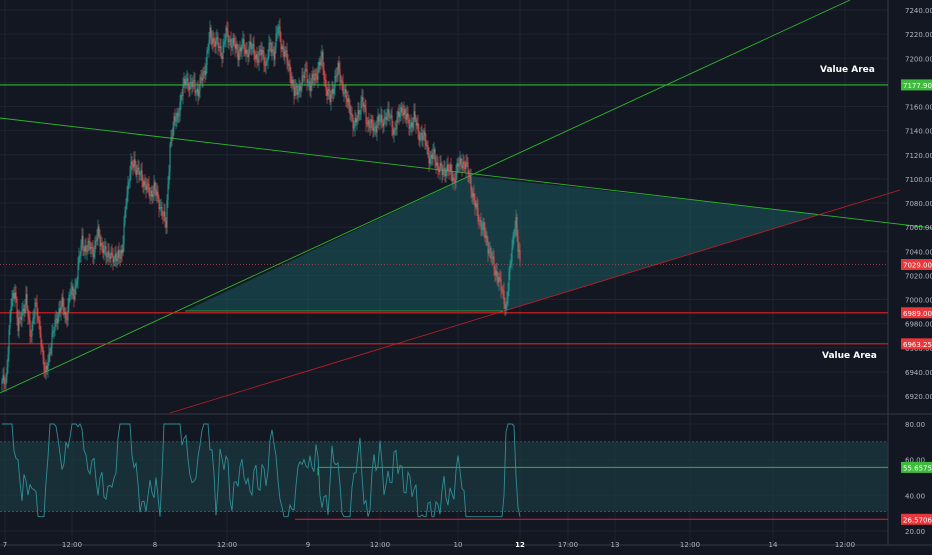 The image size is (932, 555). Describe the element at coordinates (918, 35) in the screenshot. I see `price-axis-tick: 7220.00` at that location.